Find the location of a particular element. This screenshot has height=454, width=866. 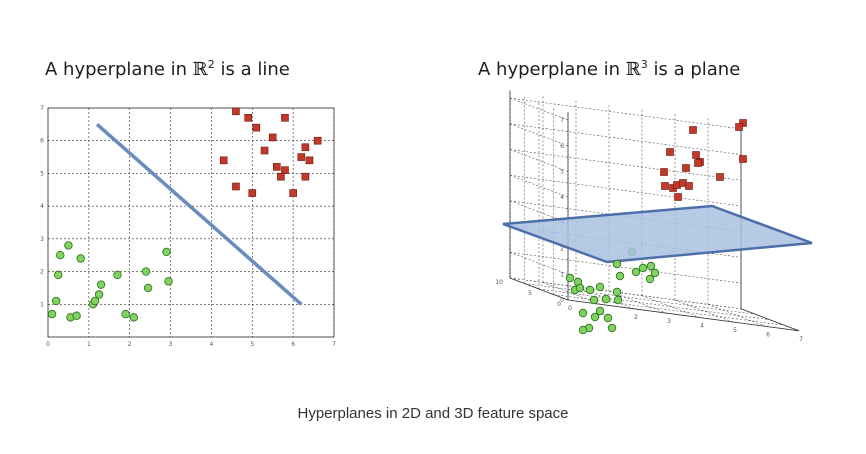

x-tick-label: 2 is located at coordinates (636, 317).